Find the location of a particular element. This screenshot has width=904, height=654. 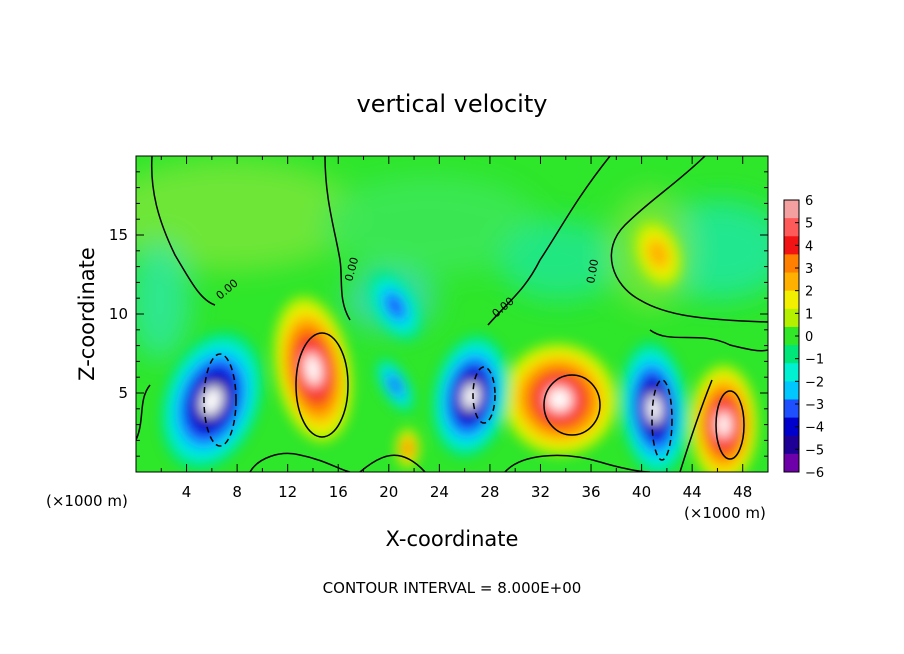

colorbar-label: 2 is located at coordinates (809, 292).